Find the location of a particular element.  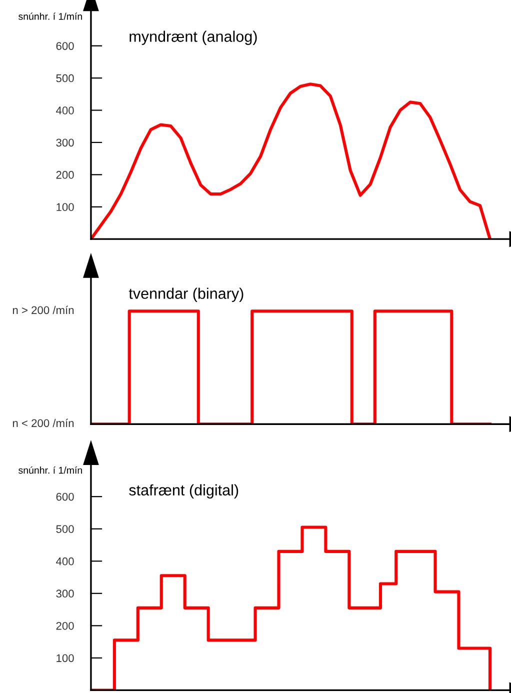

text: n < 200 /mín is located at coordinates (43, 423).